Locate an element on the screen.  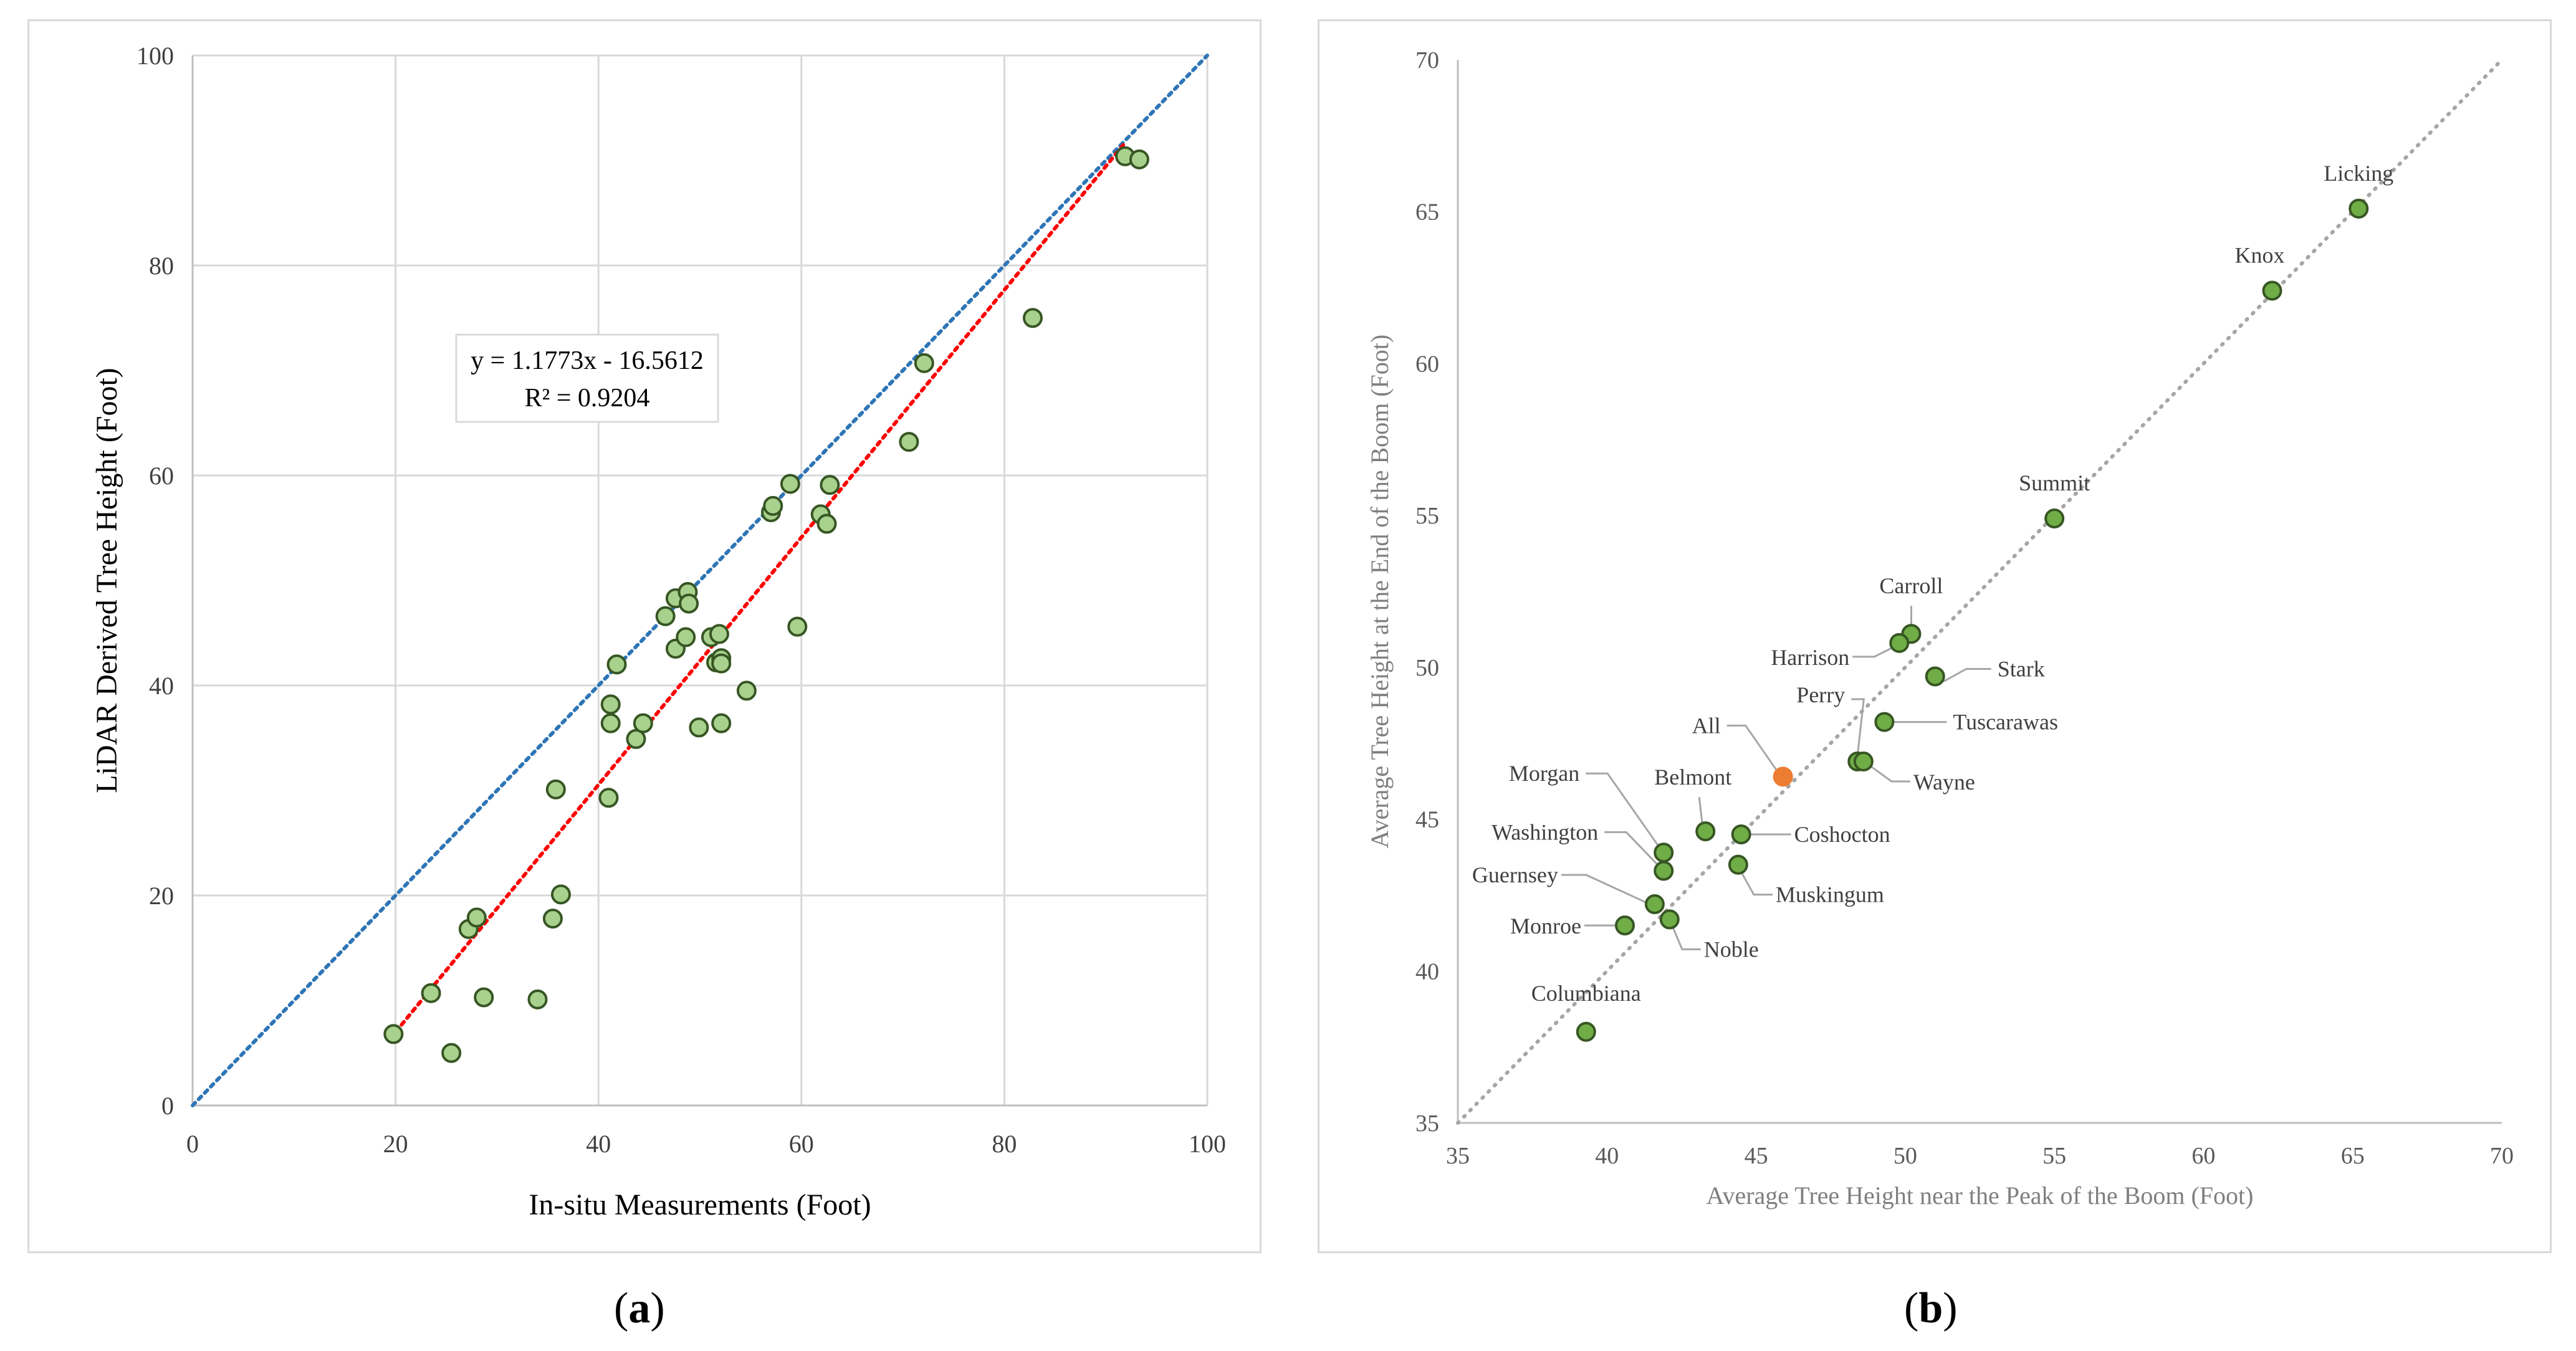
x-tick-label: 55 is located at coordinates (2054, 1156).